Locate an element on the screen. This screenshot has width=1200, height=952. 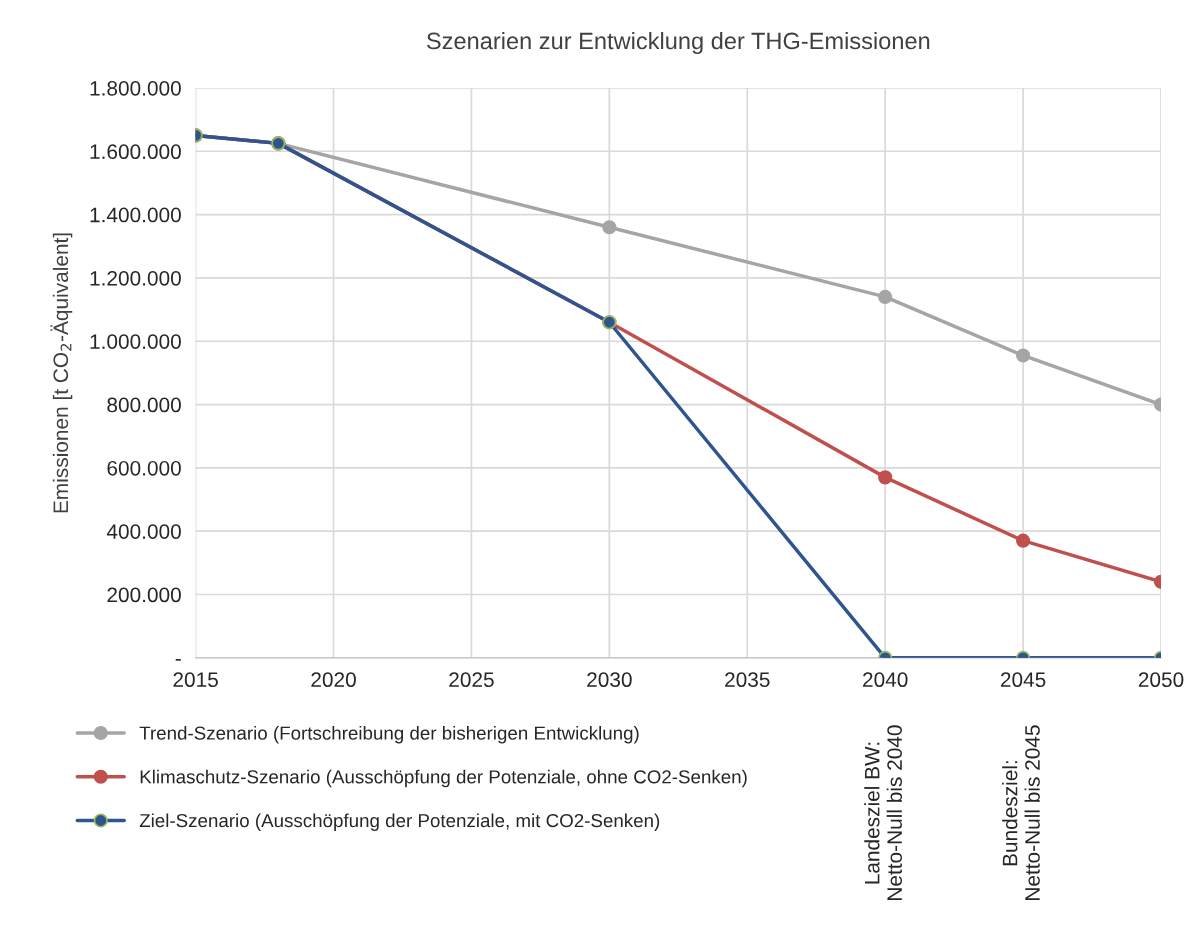
legend-label: Klimaschutz-Szenario (Ausschöpfung der Potenziale, ohne CO2-Senken) is located at coordinates (443, 778).